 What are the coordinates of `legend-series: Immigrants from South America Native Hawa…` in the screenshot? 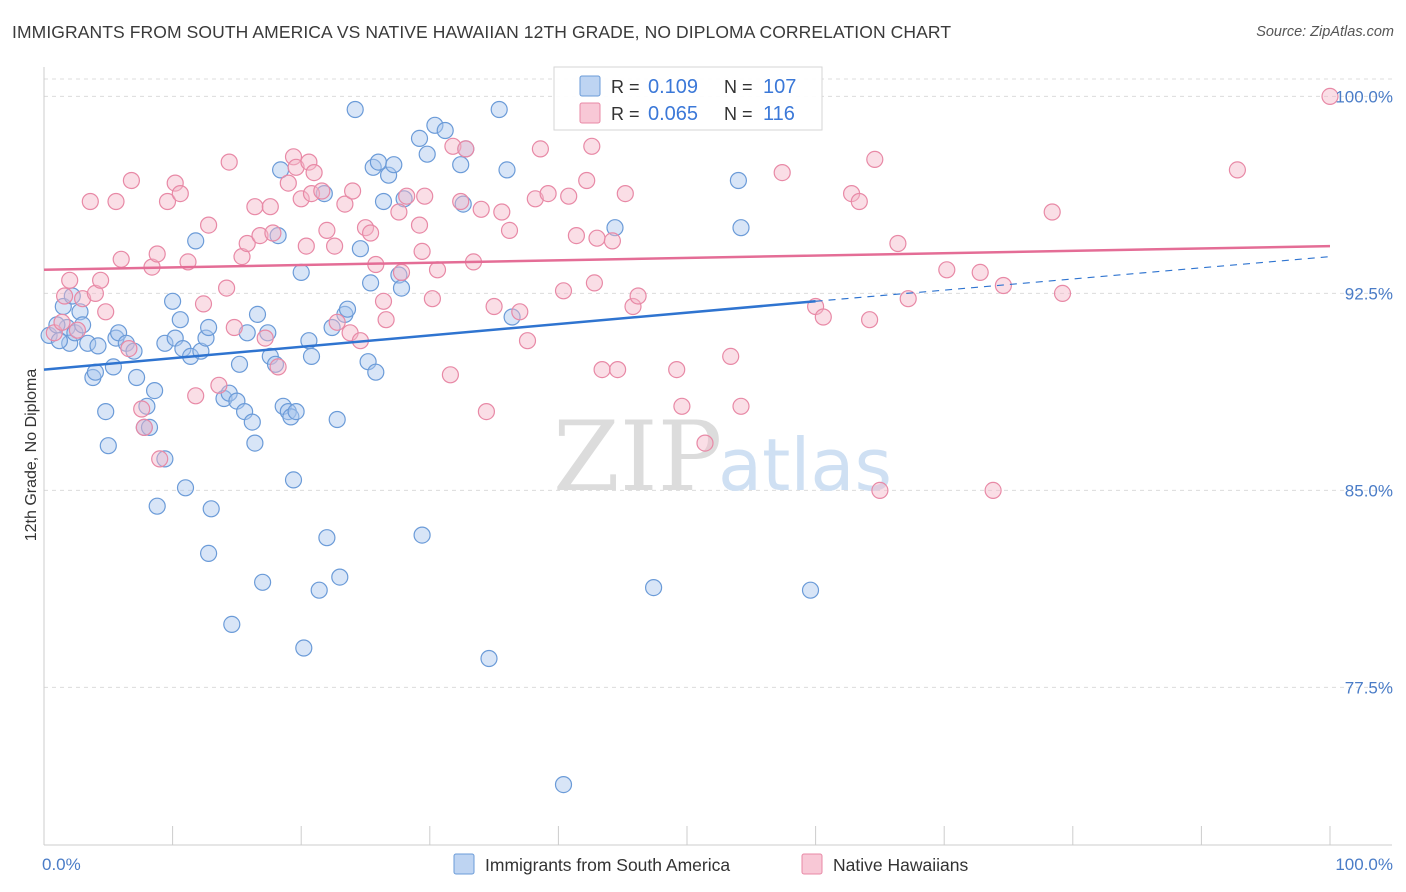 It's located at (710, 864).